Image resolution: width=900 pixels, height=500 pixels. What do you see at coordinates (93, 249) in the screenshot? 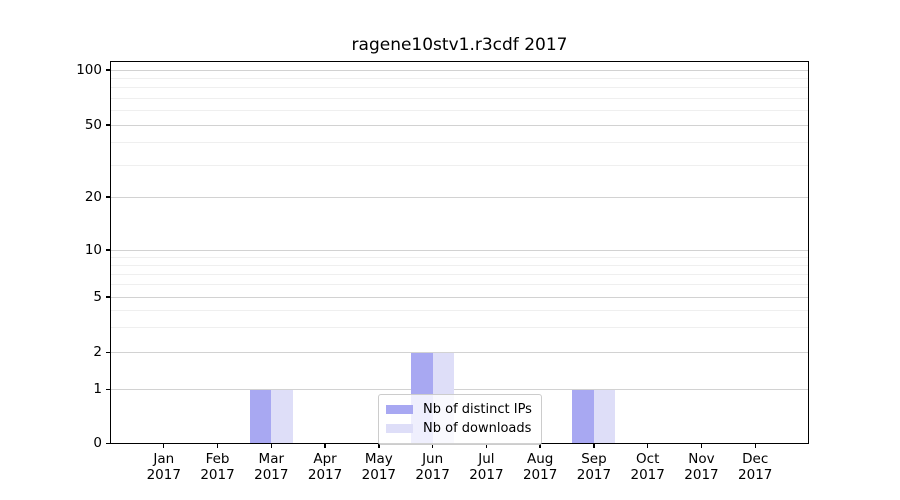
I see `y-tick-label: 10` at bounding box center [93, 249].